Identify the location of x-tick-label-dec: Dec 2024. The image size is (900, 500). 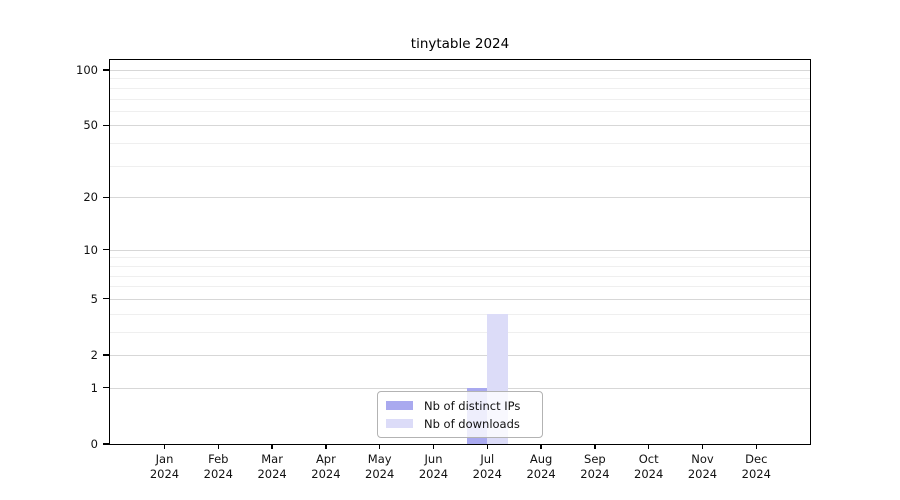
(756, 466).